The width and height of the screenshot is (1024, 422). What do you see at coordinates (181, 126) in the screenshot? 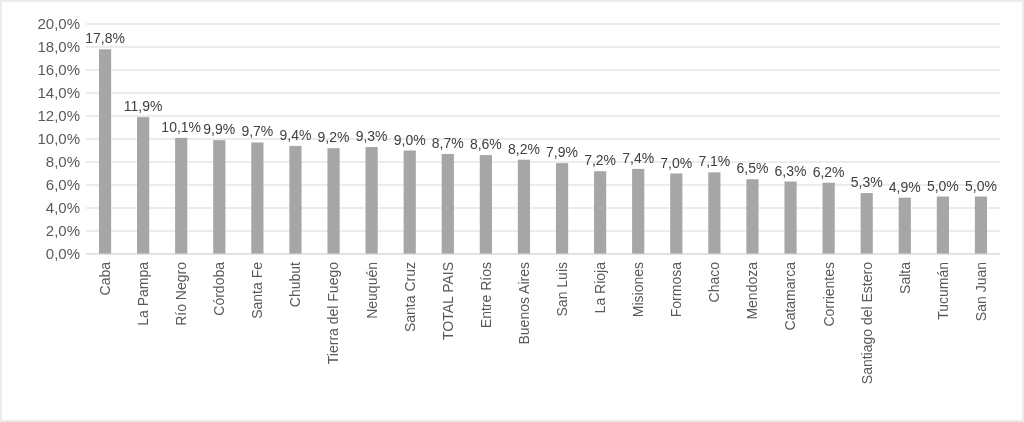
I see `data-label: 10,1%` at bounding box center [181, 126].